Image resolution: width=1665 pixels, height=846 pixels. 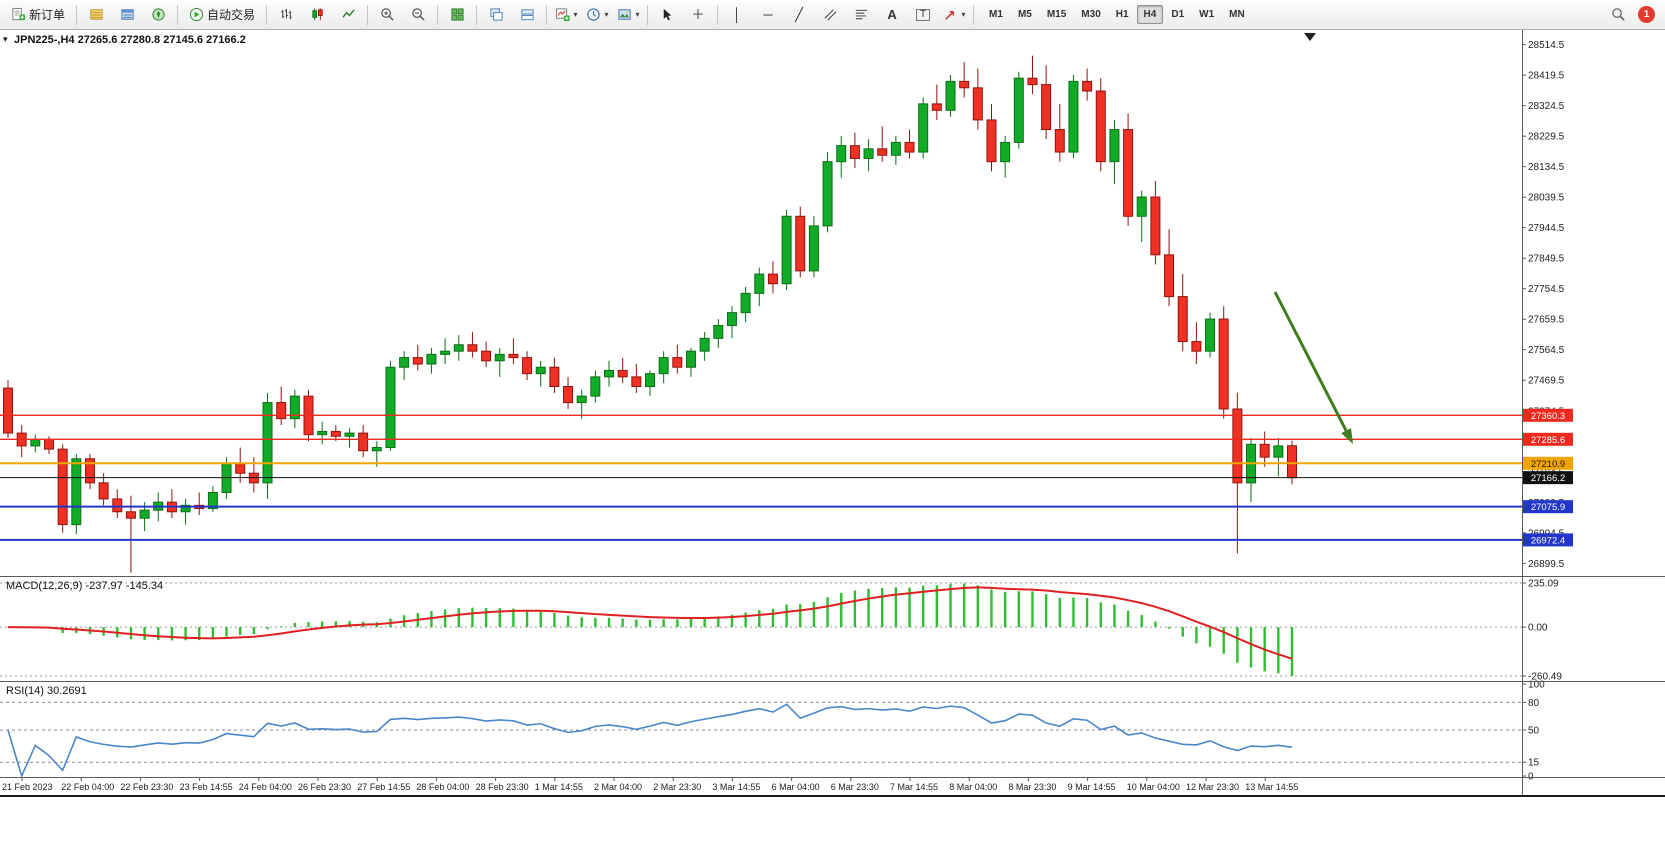 I want to click on zoom-out-button, so click(x=418, y=15).